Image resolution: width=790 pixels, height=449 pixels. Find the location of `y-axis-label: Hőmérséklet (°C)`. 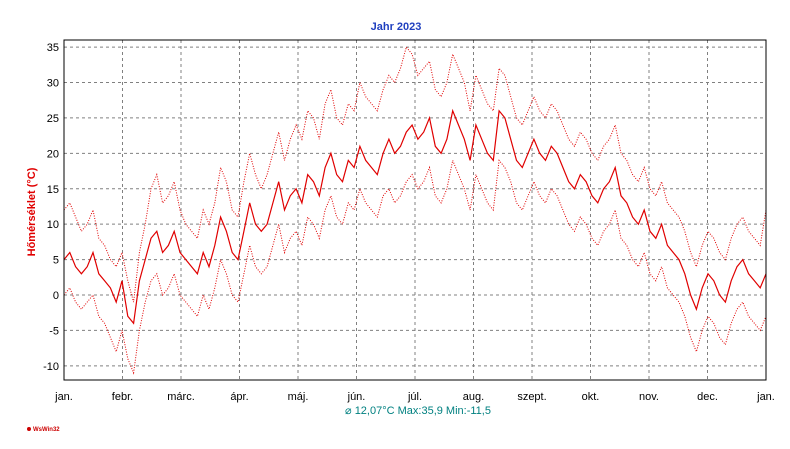

y-axis-label: Hőmérséklet (°C) is located at coordinates (32, 211).